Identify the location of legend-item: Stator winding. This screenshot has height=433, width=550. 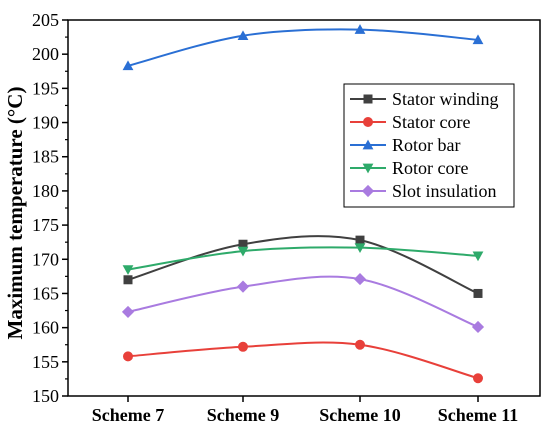
(424, 99).